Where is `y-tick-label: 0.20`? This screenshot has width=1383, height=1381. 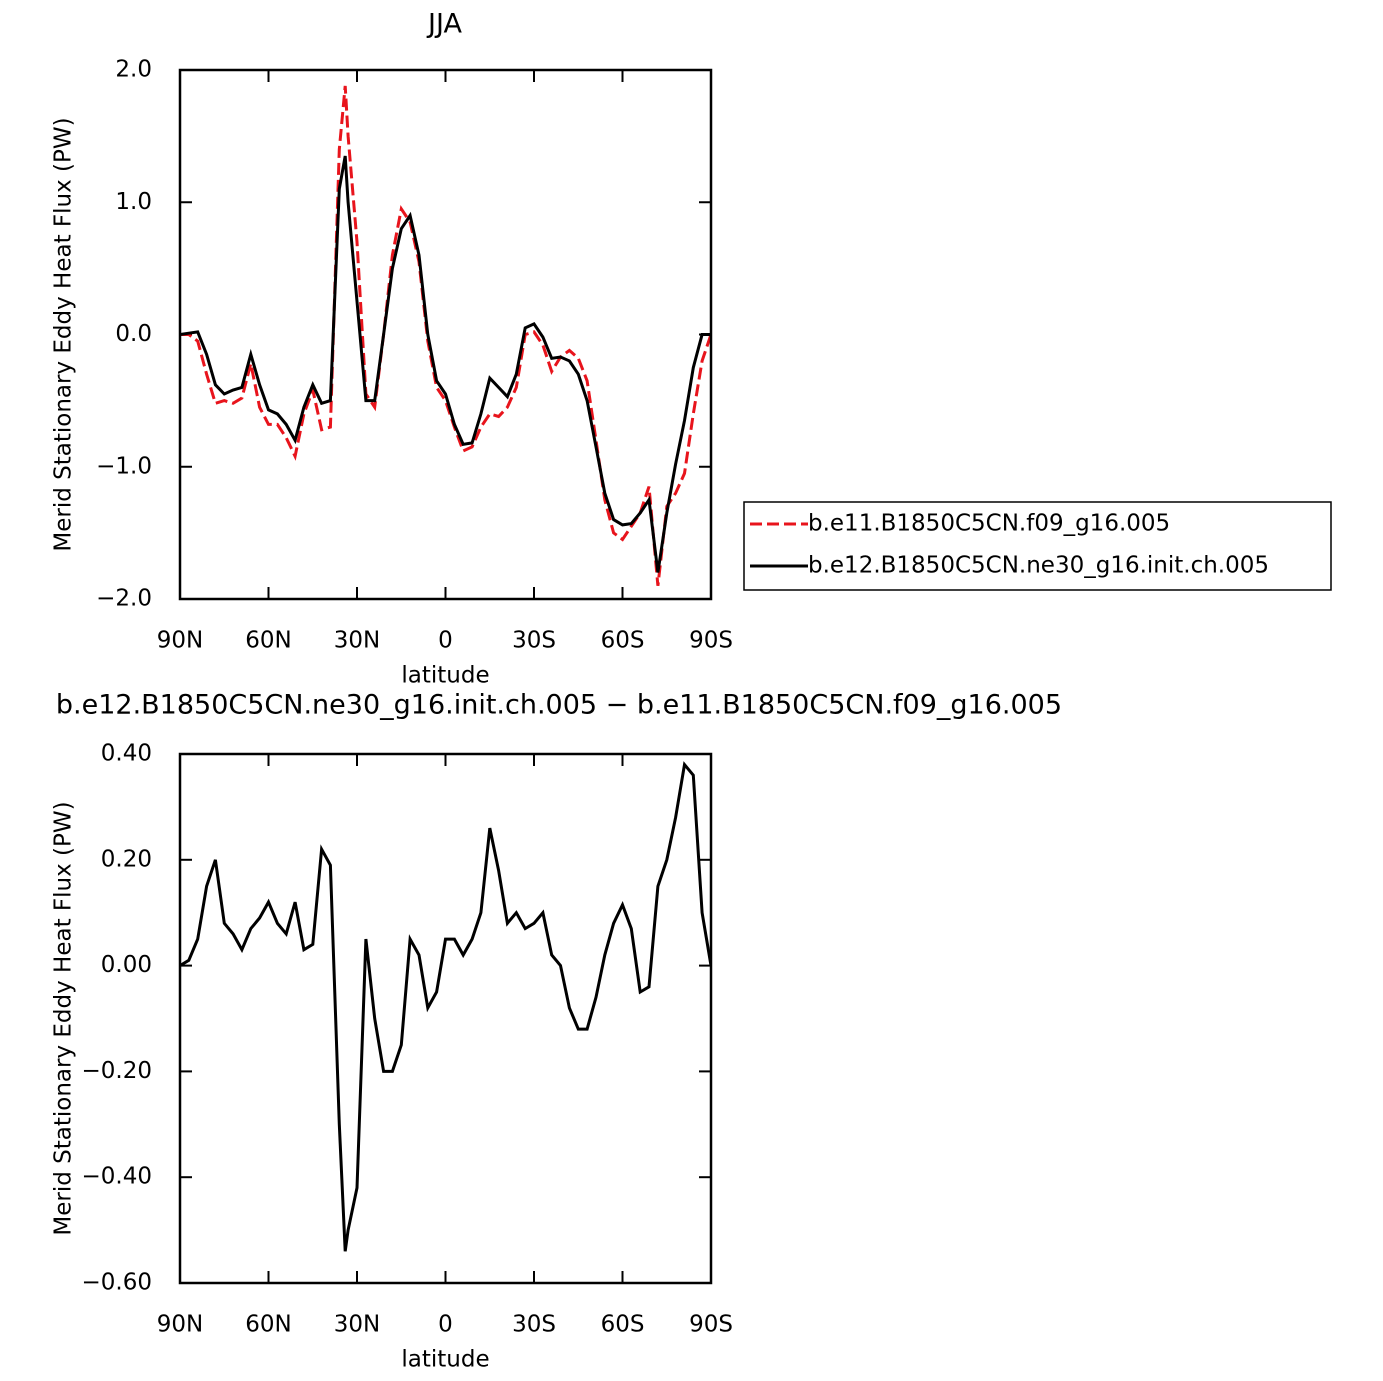
y-tick-label: 0.20 is located at coordinates (126, 859).